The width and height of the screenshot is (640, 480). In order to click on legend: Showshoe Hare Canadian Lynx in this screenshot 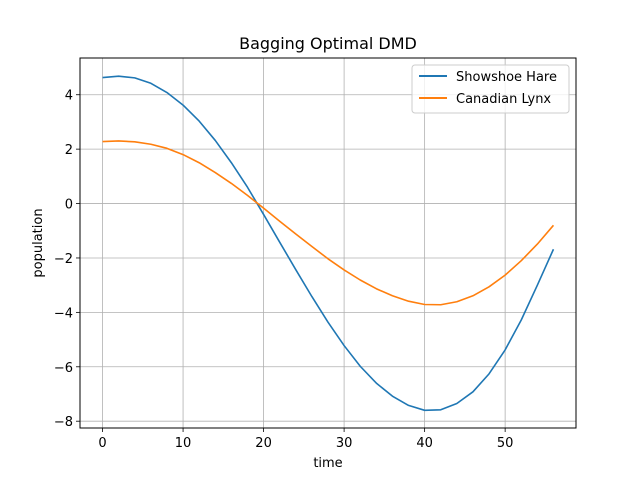, I will do `click(490, 89)`.